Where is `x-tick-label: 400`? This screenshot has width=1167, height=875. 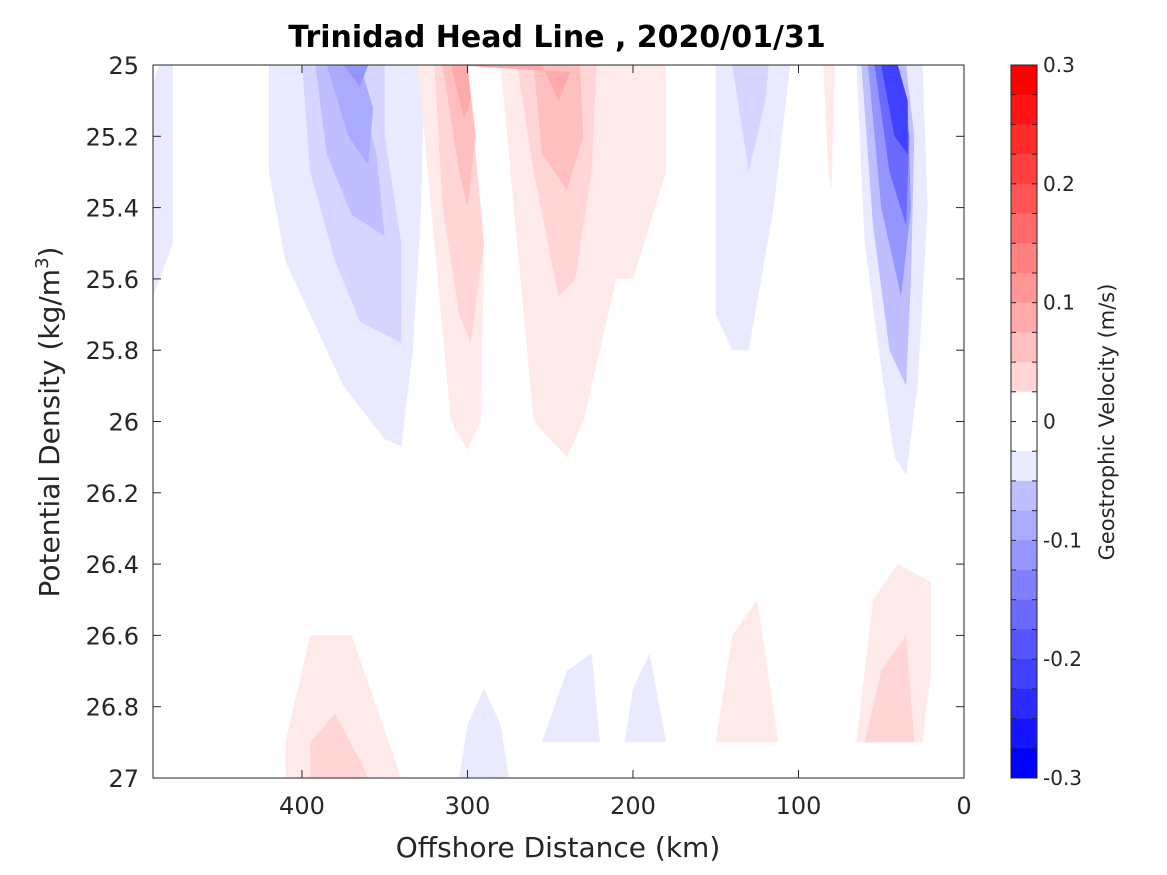 x-tick-label: 400 is located at coordinates (302, 806).